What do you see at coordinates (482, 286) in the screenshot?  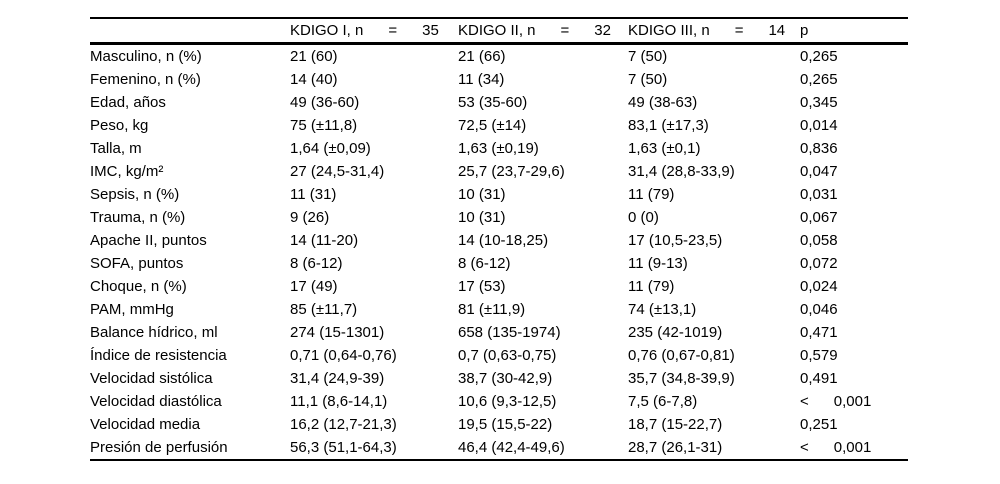 I see `cell-kdigo2: 17 (53)` at bounding box center [482, 286].